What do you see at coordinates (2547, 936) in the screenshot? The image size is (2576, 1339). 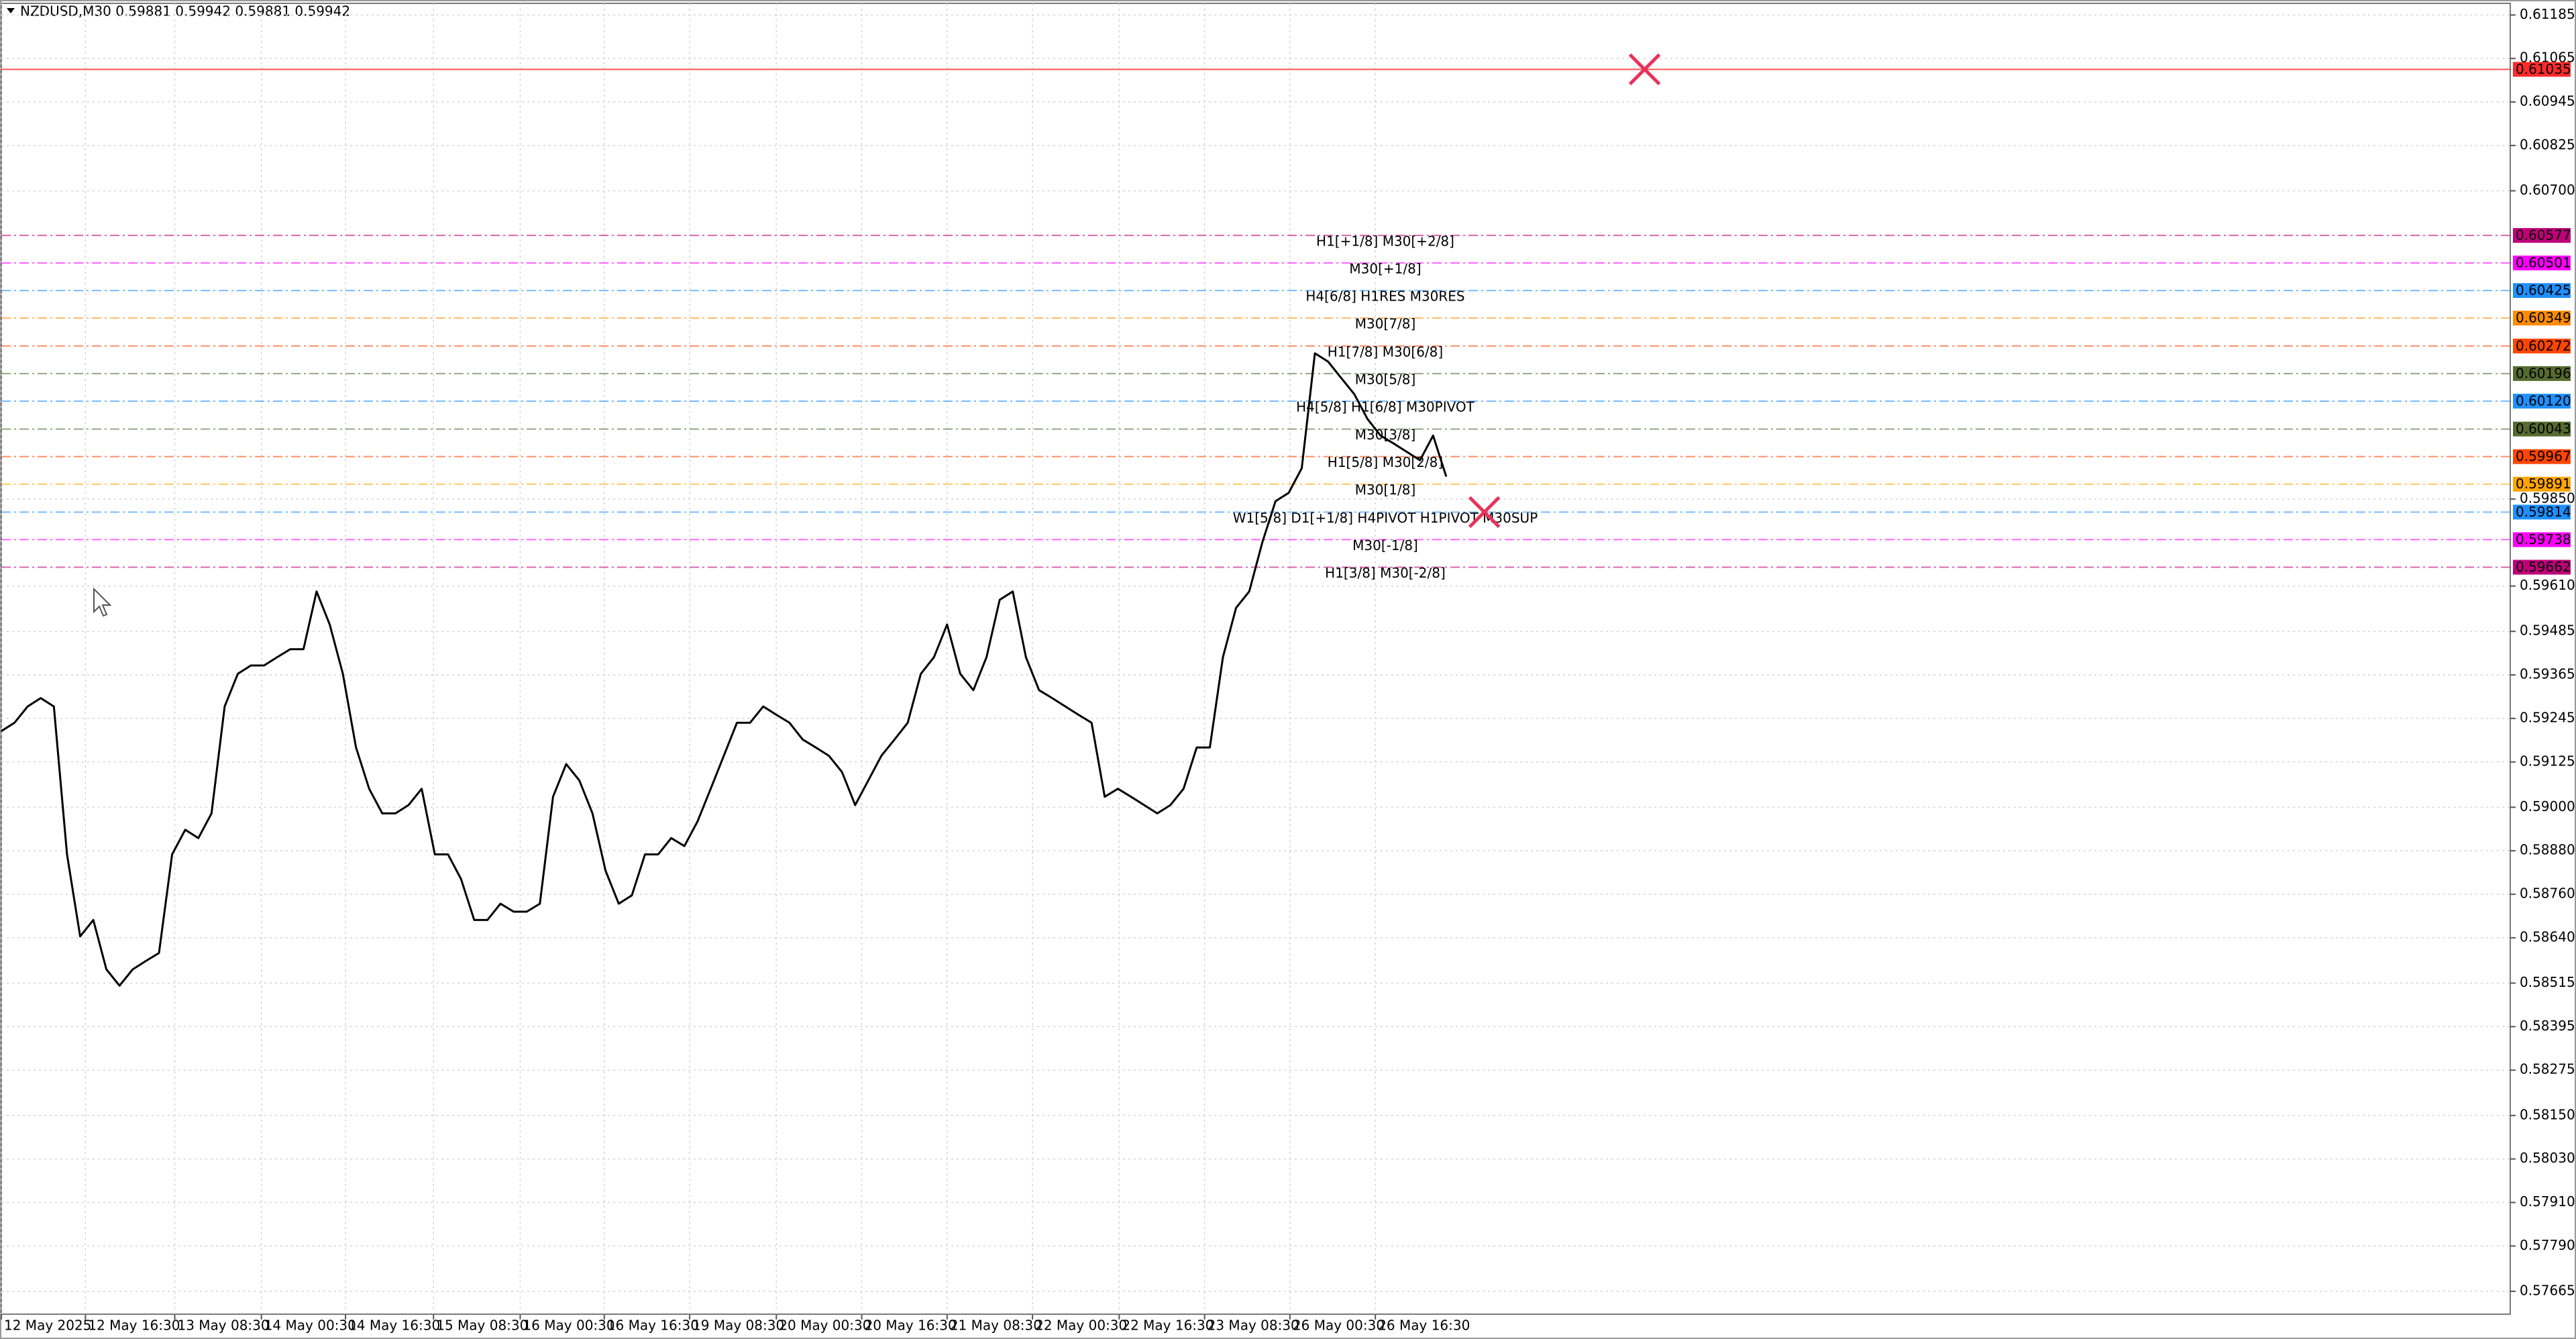 I see `y-tick-label: 0.58640` at bounding box center [2547, 936].